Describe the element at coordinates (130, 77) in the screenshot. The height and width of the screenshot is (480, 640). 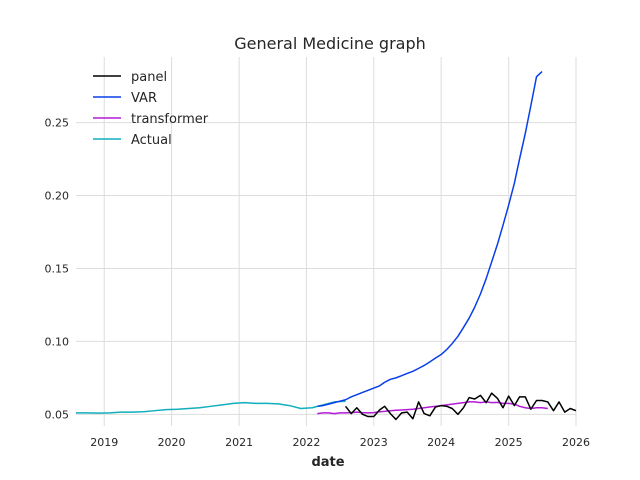
I see `legend-item-panel: panel` at that location.